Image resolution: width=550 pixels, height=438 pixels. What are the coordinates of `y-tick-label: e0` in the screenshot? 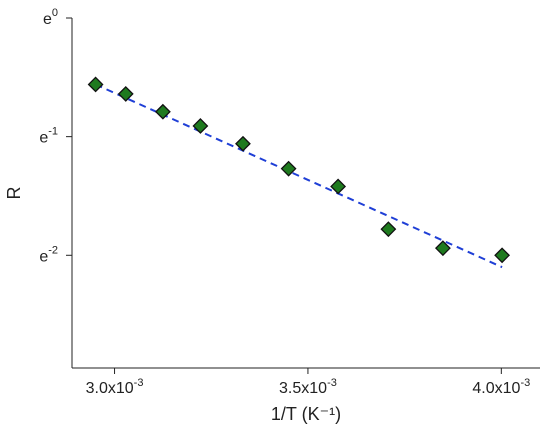 It's located at (50, 17).